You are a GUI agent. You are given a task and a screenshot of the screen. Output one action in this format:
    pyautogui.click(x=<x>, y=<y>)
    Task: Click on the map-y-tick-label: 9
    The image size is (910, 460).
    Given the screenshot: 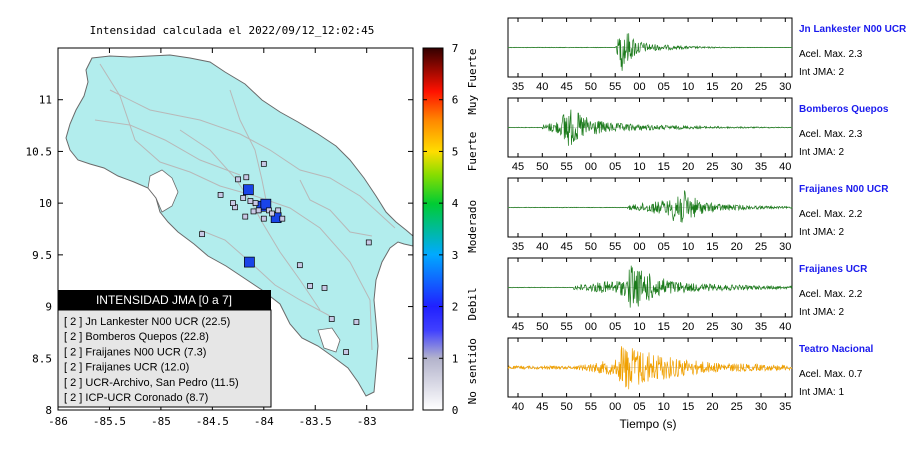 What is the action you would take?
    pyautogui.click(x=48, y=307)
    